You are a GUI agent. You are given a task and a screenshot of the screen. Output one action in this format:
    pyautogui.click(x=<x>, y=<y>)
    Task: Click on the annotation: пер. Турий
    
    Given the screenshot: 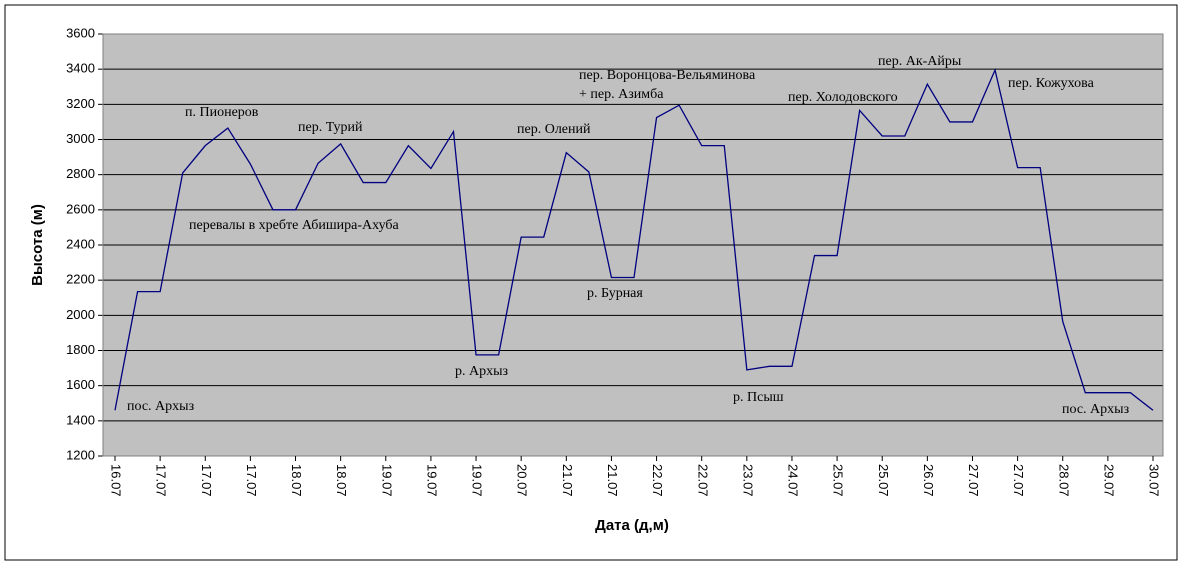 What is the action you would take?
    pyautogui.click(x=330, y=127)
    